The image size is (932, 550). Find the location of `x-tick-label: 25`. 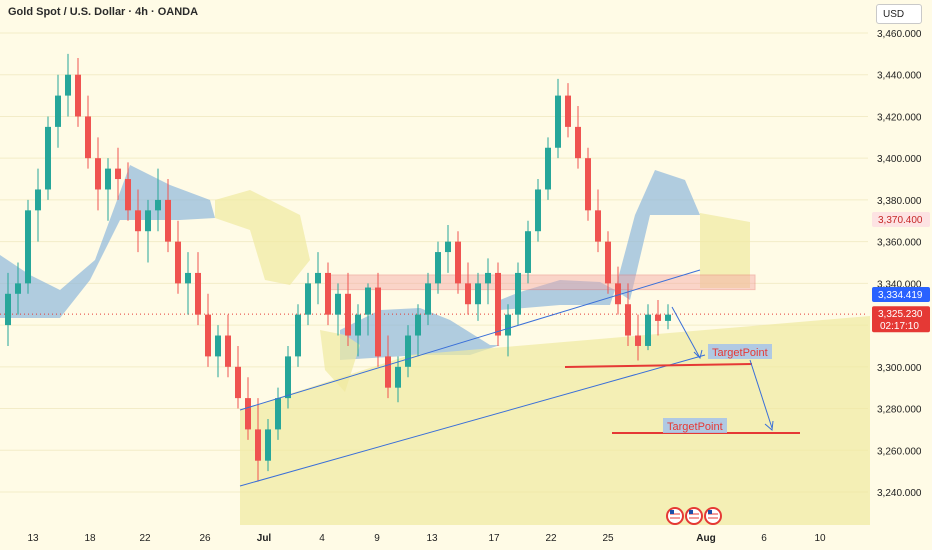

x-tick-label: 25 is located at coordinates (608, 538).